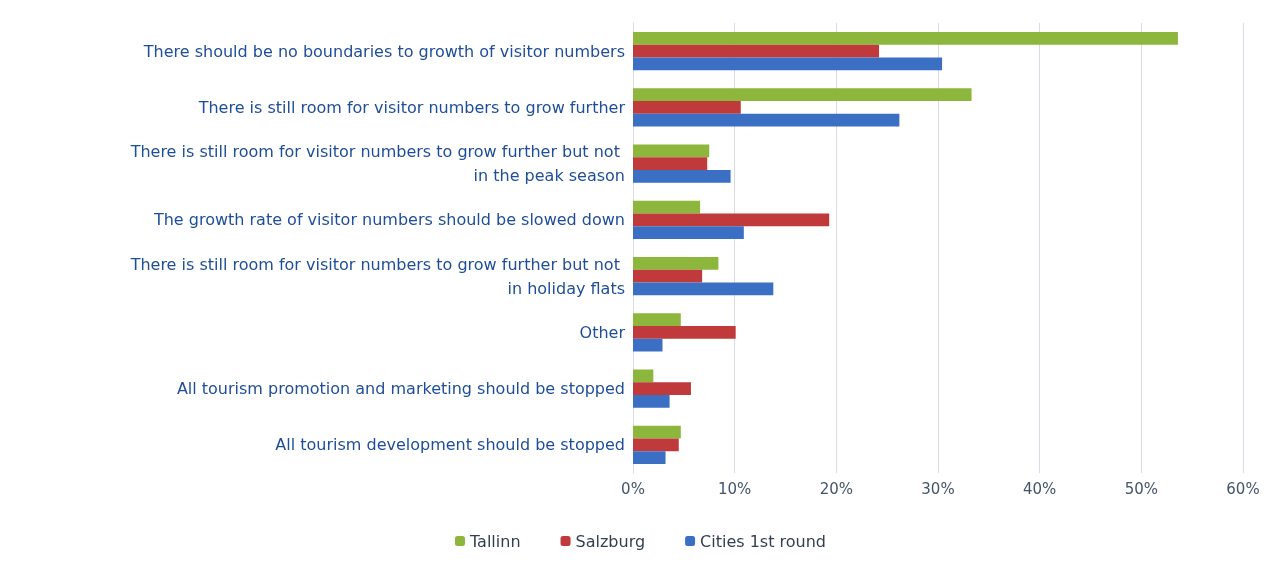 This screenshot has height=566, width=1285. What do you see at coordinates (388, 220) in the screenshot?
I see `y-tick-label: The growth rate of visitor numbers should be slowed down` at bounding box center [388, 220].